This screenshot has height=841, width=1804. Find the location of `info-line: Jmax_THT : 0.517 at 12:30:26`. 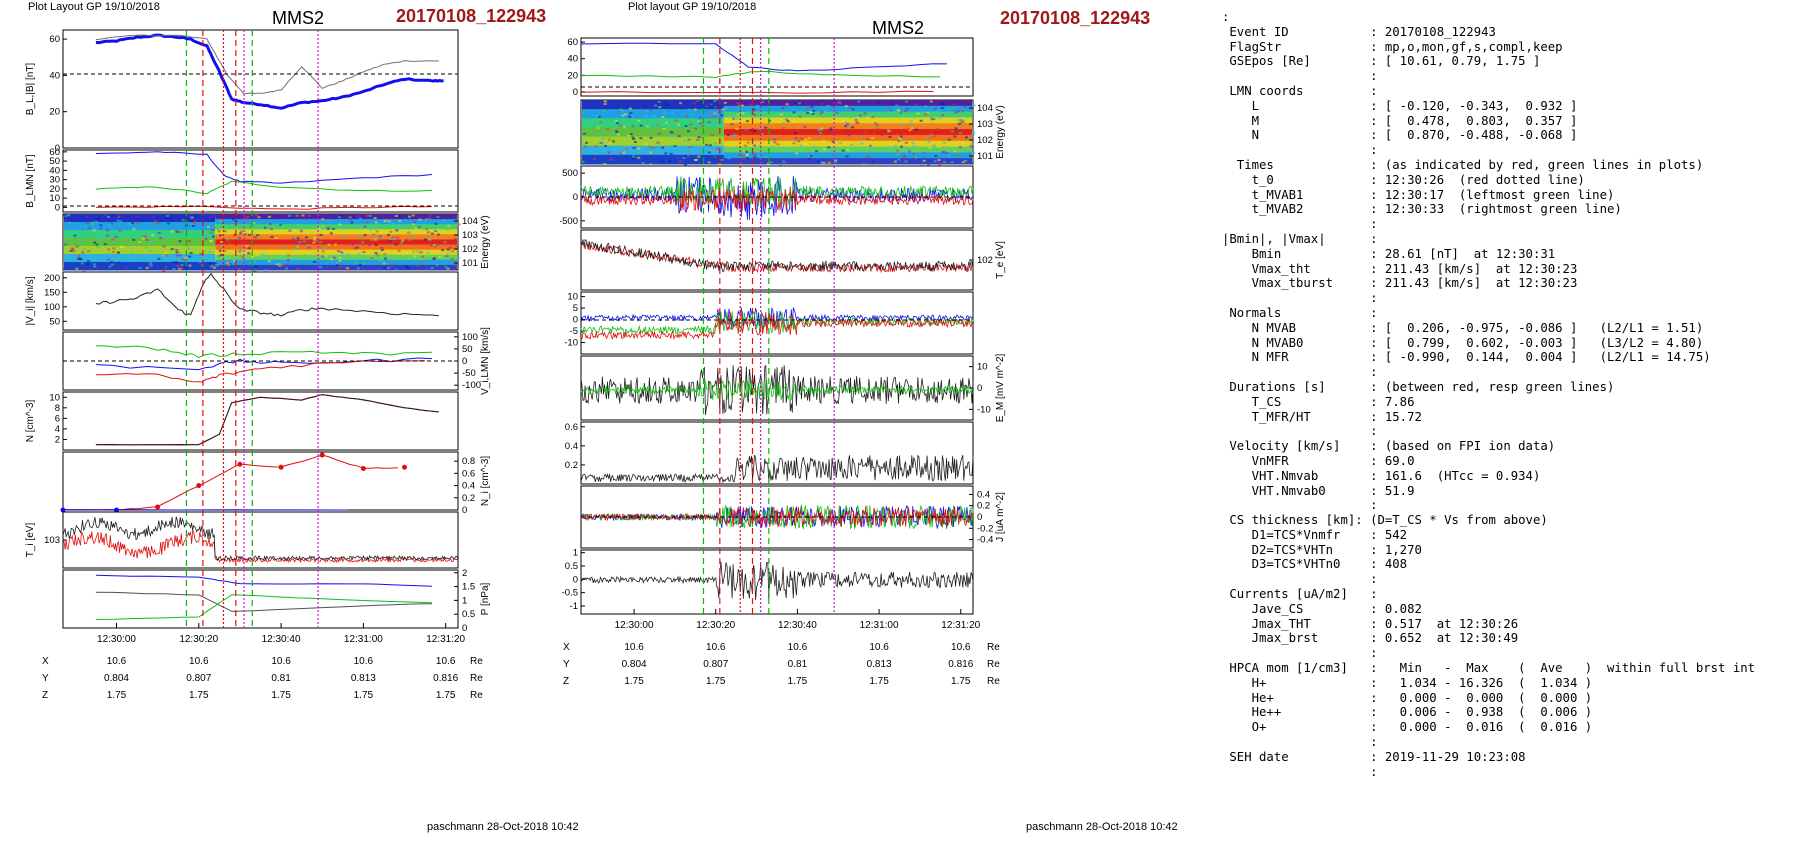

info-line: Jmax_THT : 0.517 at 12:30:26 is located at coordinates (1370, 623).